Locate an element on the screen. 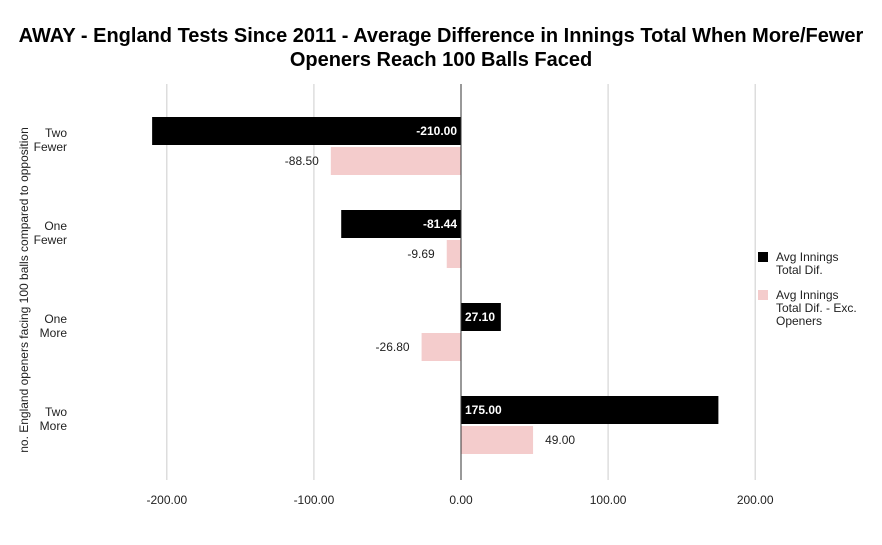 Image resolution: width=882 pixels, height=545 pixels. category-label: Two Fewer is located at coordinates (51, 140).